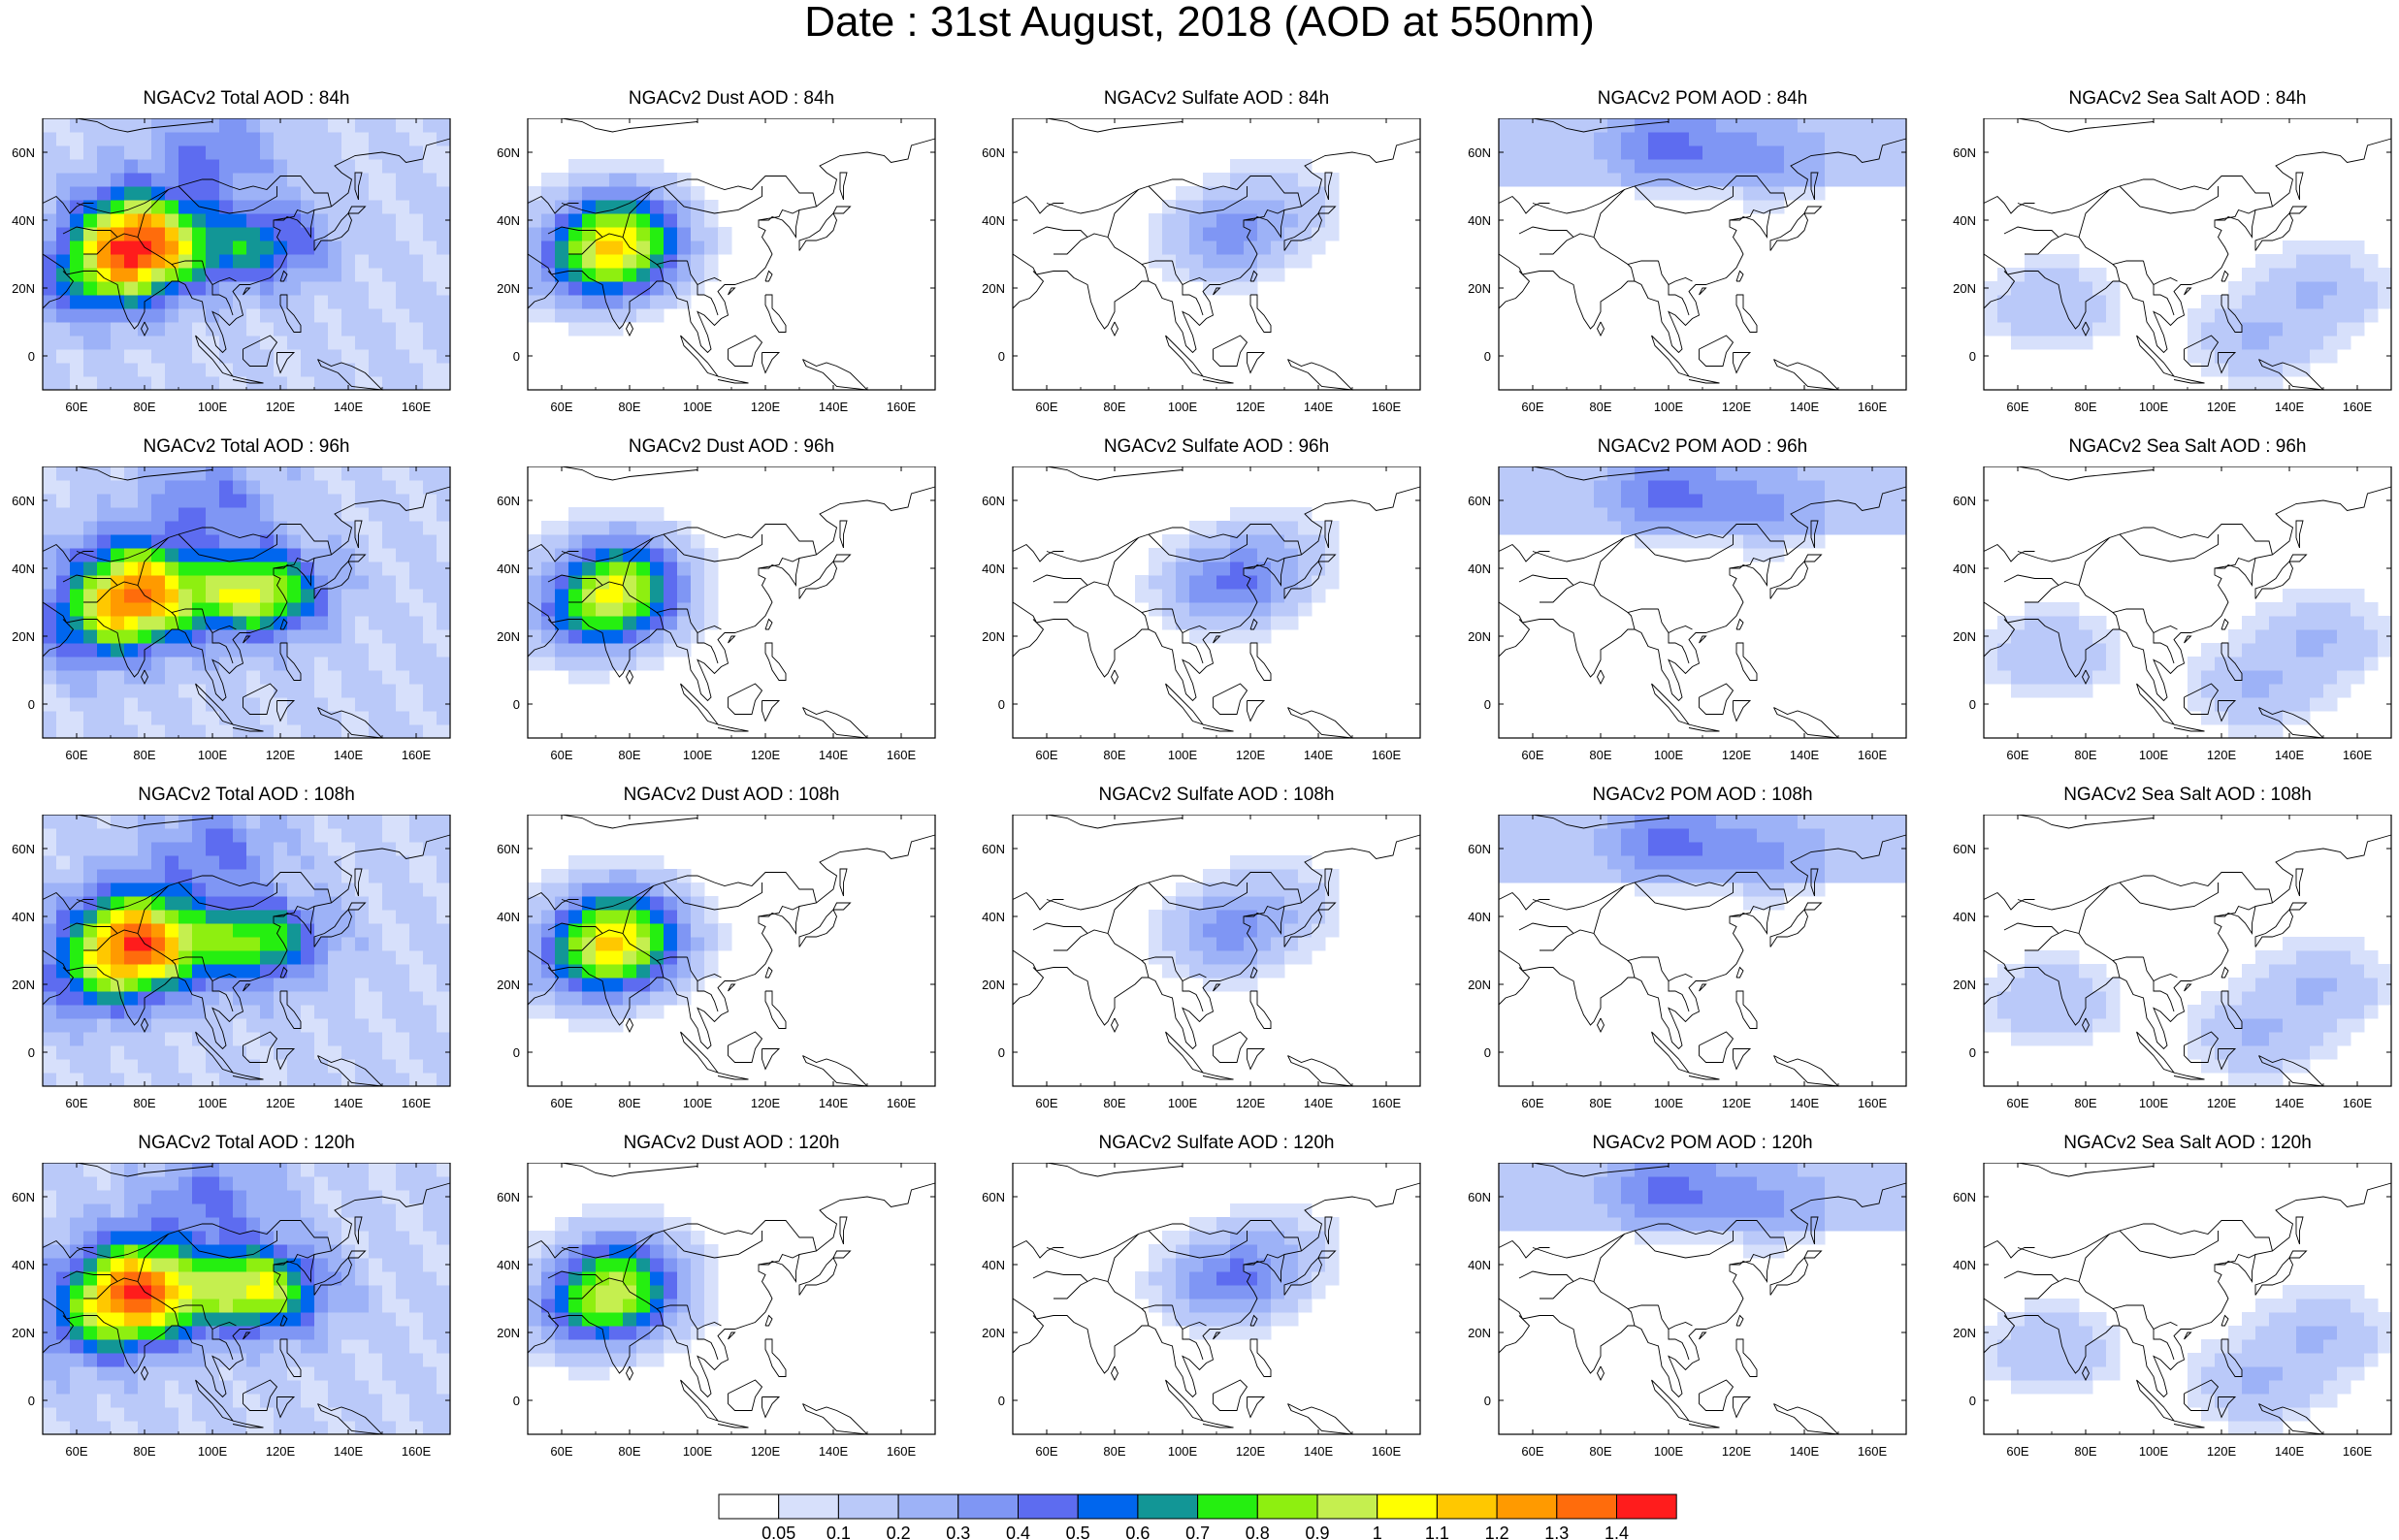  I want to click on lon-label: 60E, so click(1532, 1103).